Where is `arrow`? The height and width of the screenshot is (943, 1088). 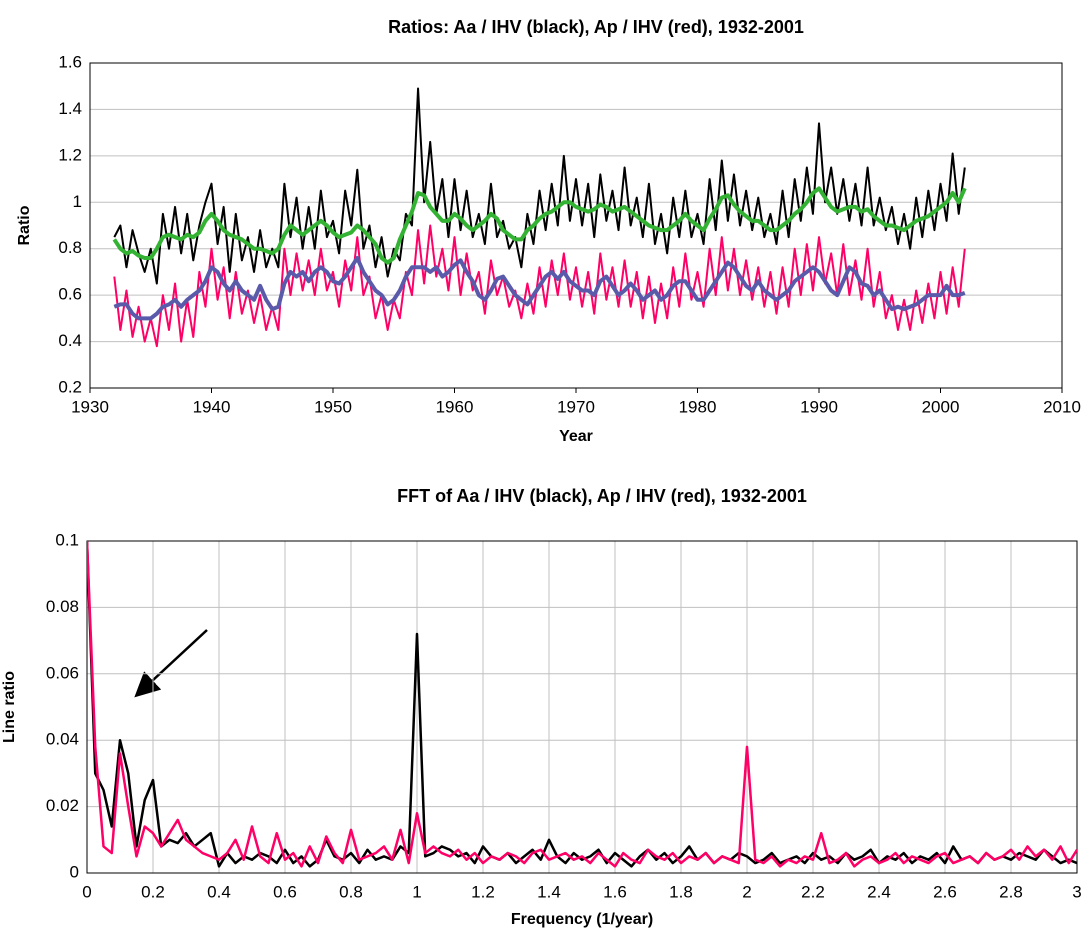
arrow is located at coordinates (171, 663).